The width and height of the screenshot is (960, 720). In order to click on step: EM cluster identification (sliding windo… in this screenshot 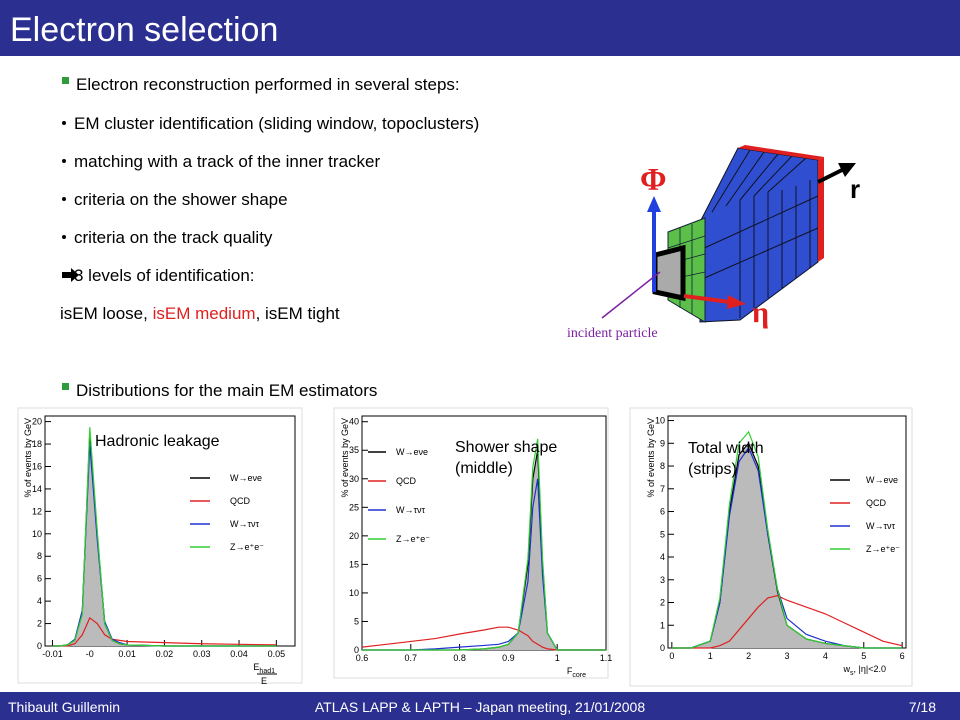, I will do `click(276, 123)`.